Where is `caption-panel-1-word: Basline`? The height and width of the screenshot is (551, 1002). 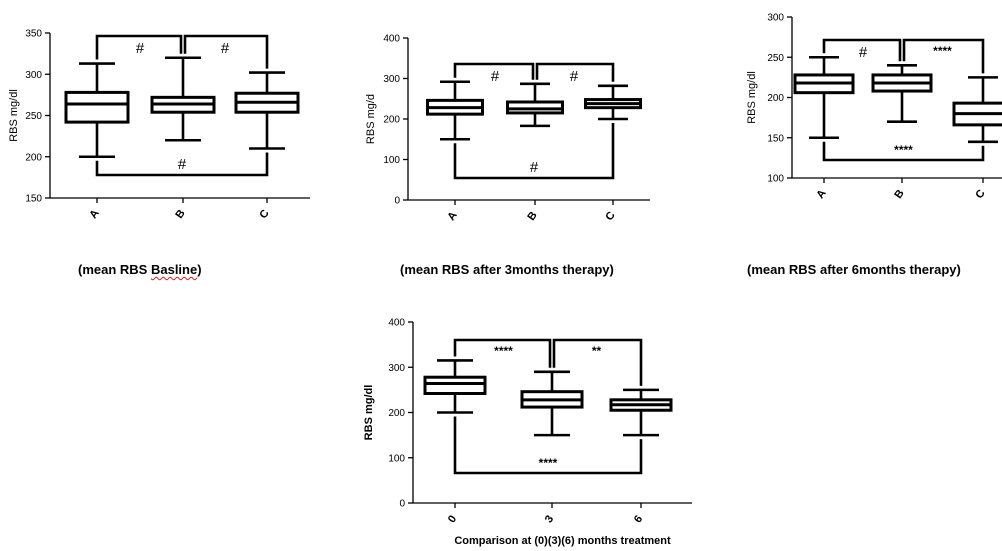
caption-panel-1-word: Basline is located at coordinates (174, 269).